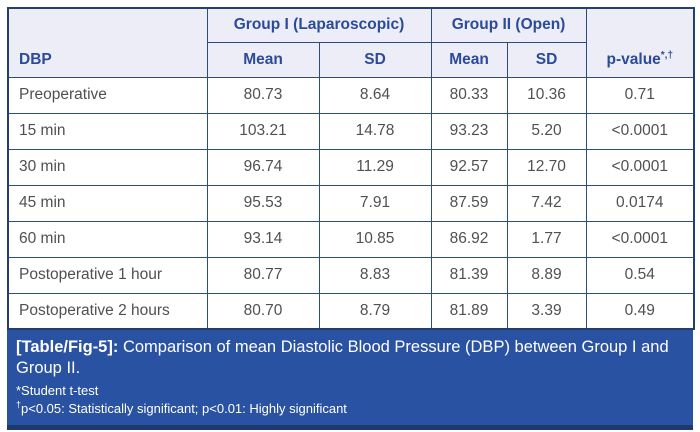  Describe the element at coordinates (640, 311) in the screenshot. I see `cell-pvalue: 0.49` at that location.